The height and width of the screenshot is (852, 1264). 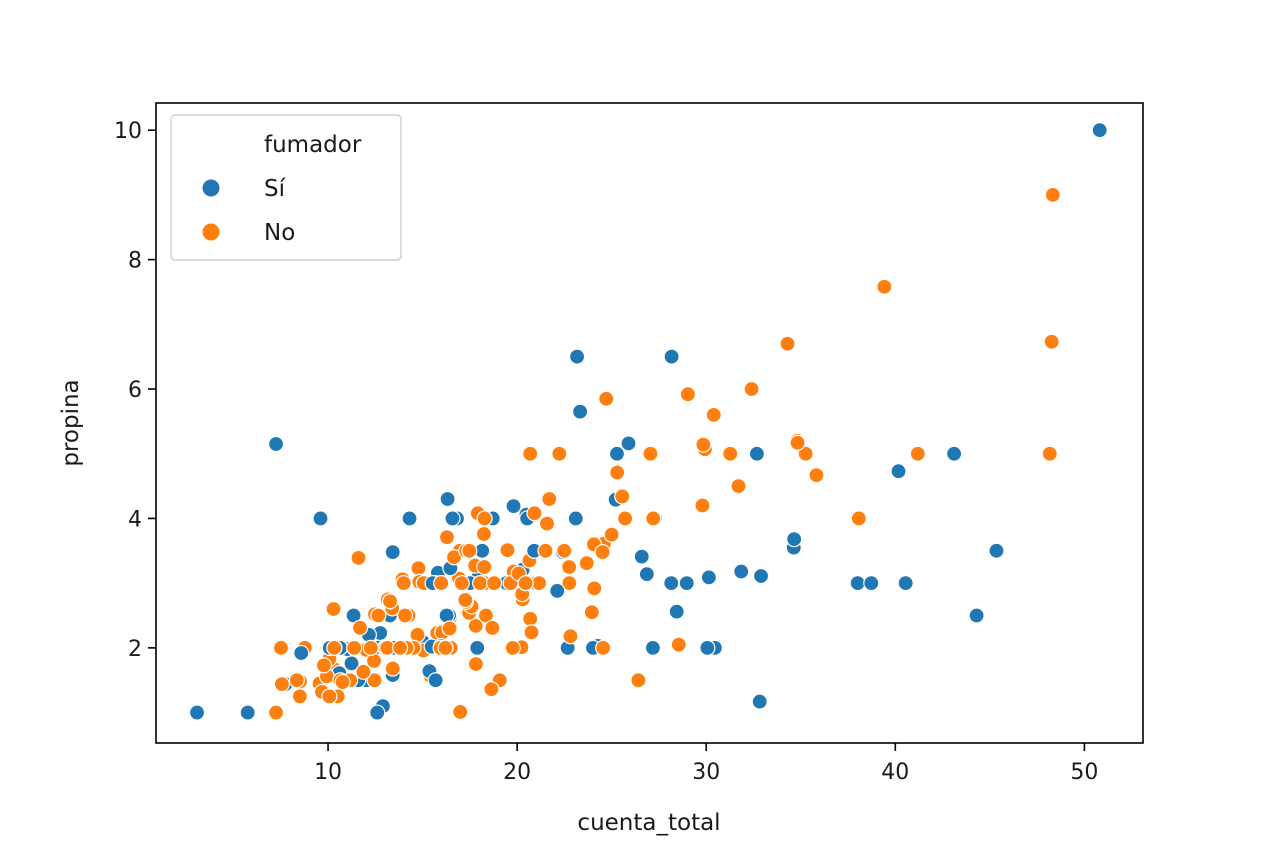 What do you see at coordinates (517, 772) in the screenshot?
I see `x-tick-label: 20` at bounding box center [517, 772].